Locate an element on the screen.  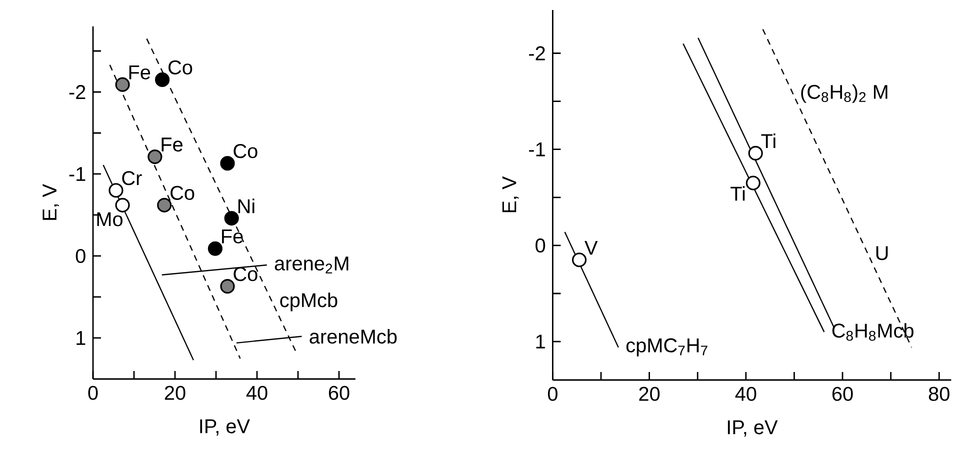
annotation: Ni is located at coordinates (246, 206).